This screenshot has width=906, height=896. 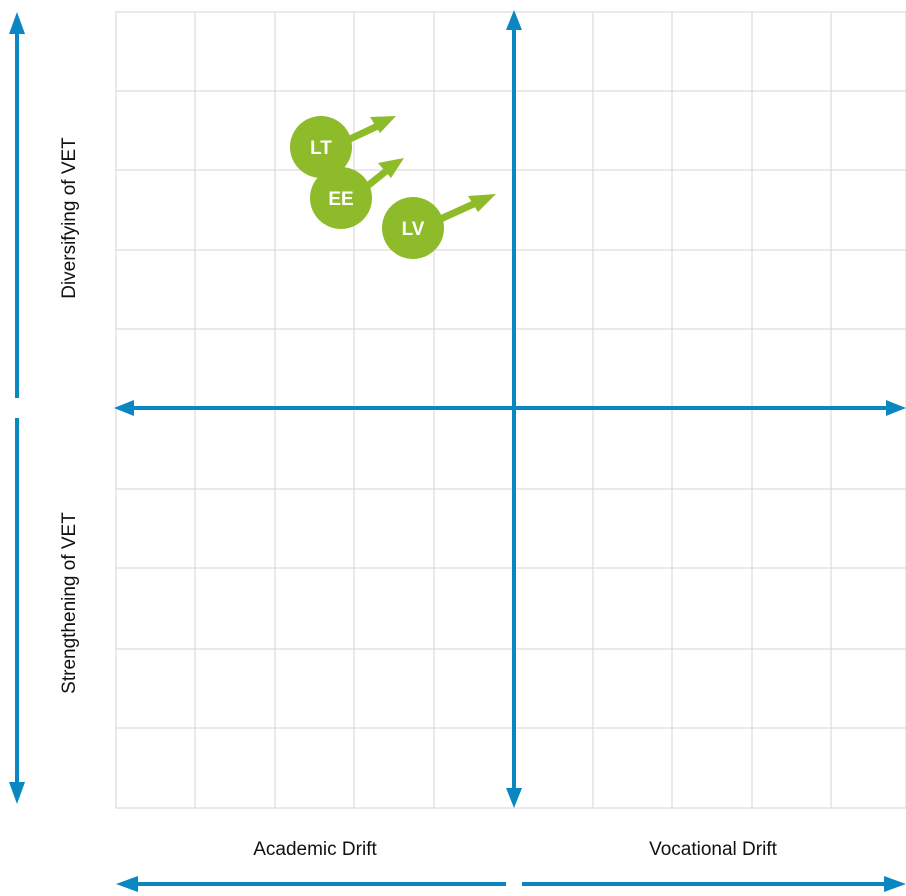 What do you see at coordinates (311, 884) in the screenshot?
I see `bottom-left-arrow` at bounding box center [311, 884].